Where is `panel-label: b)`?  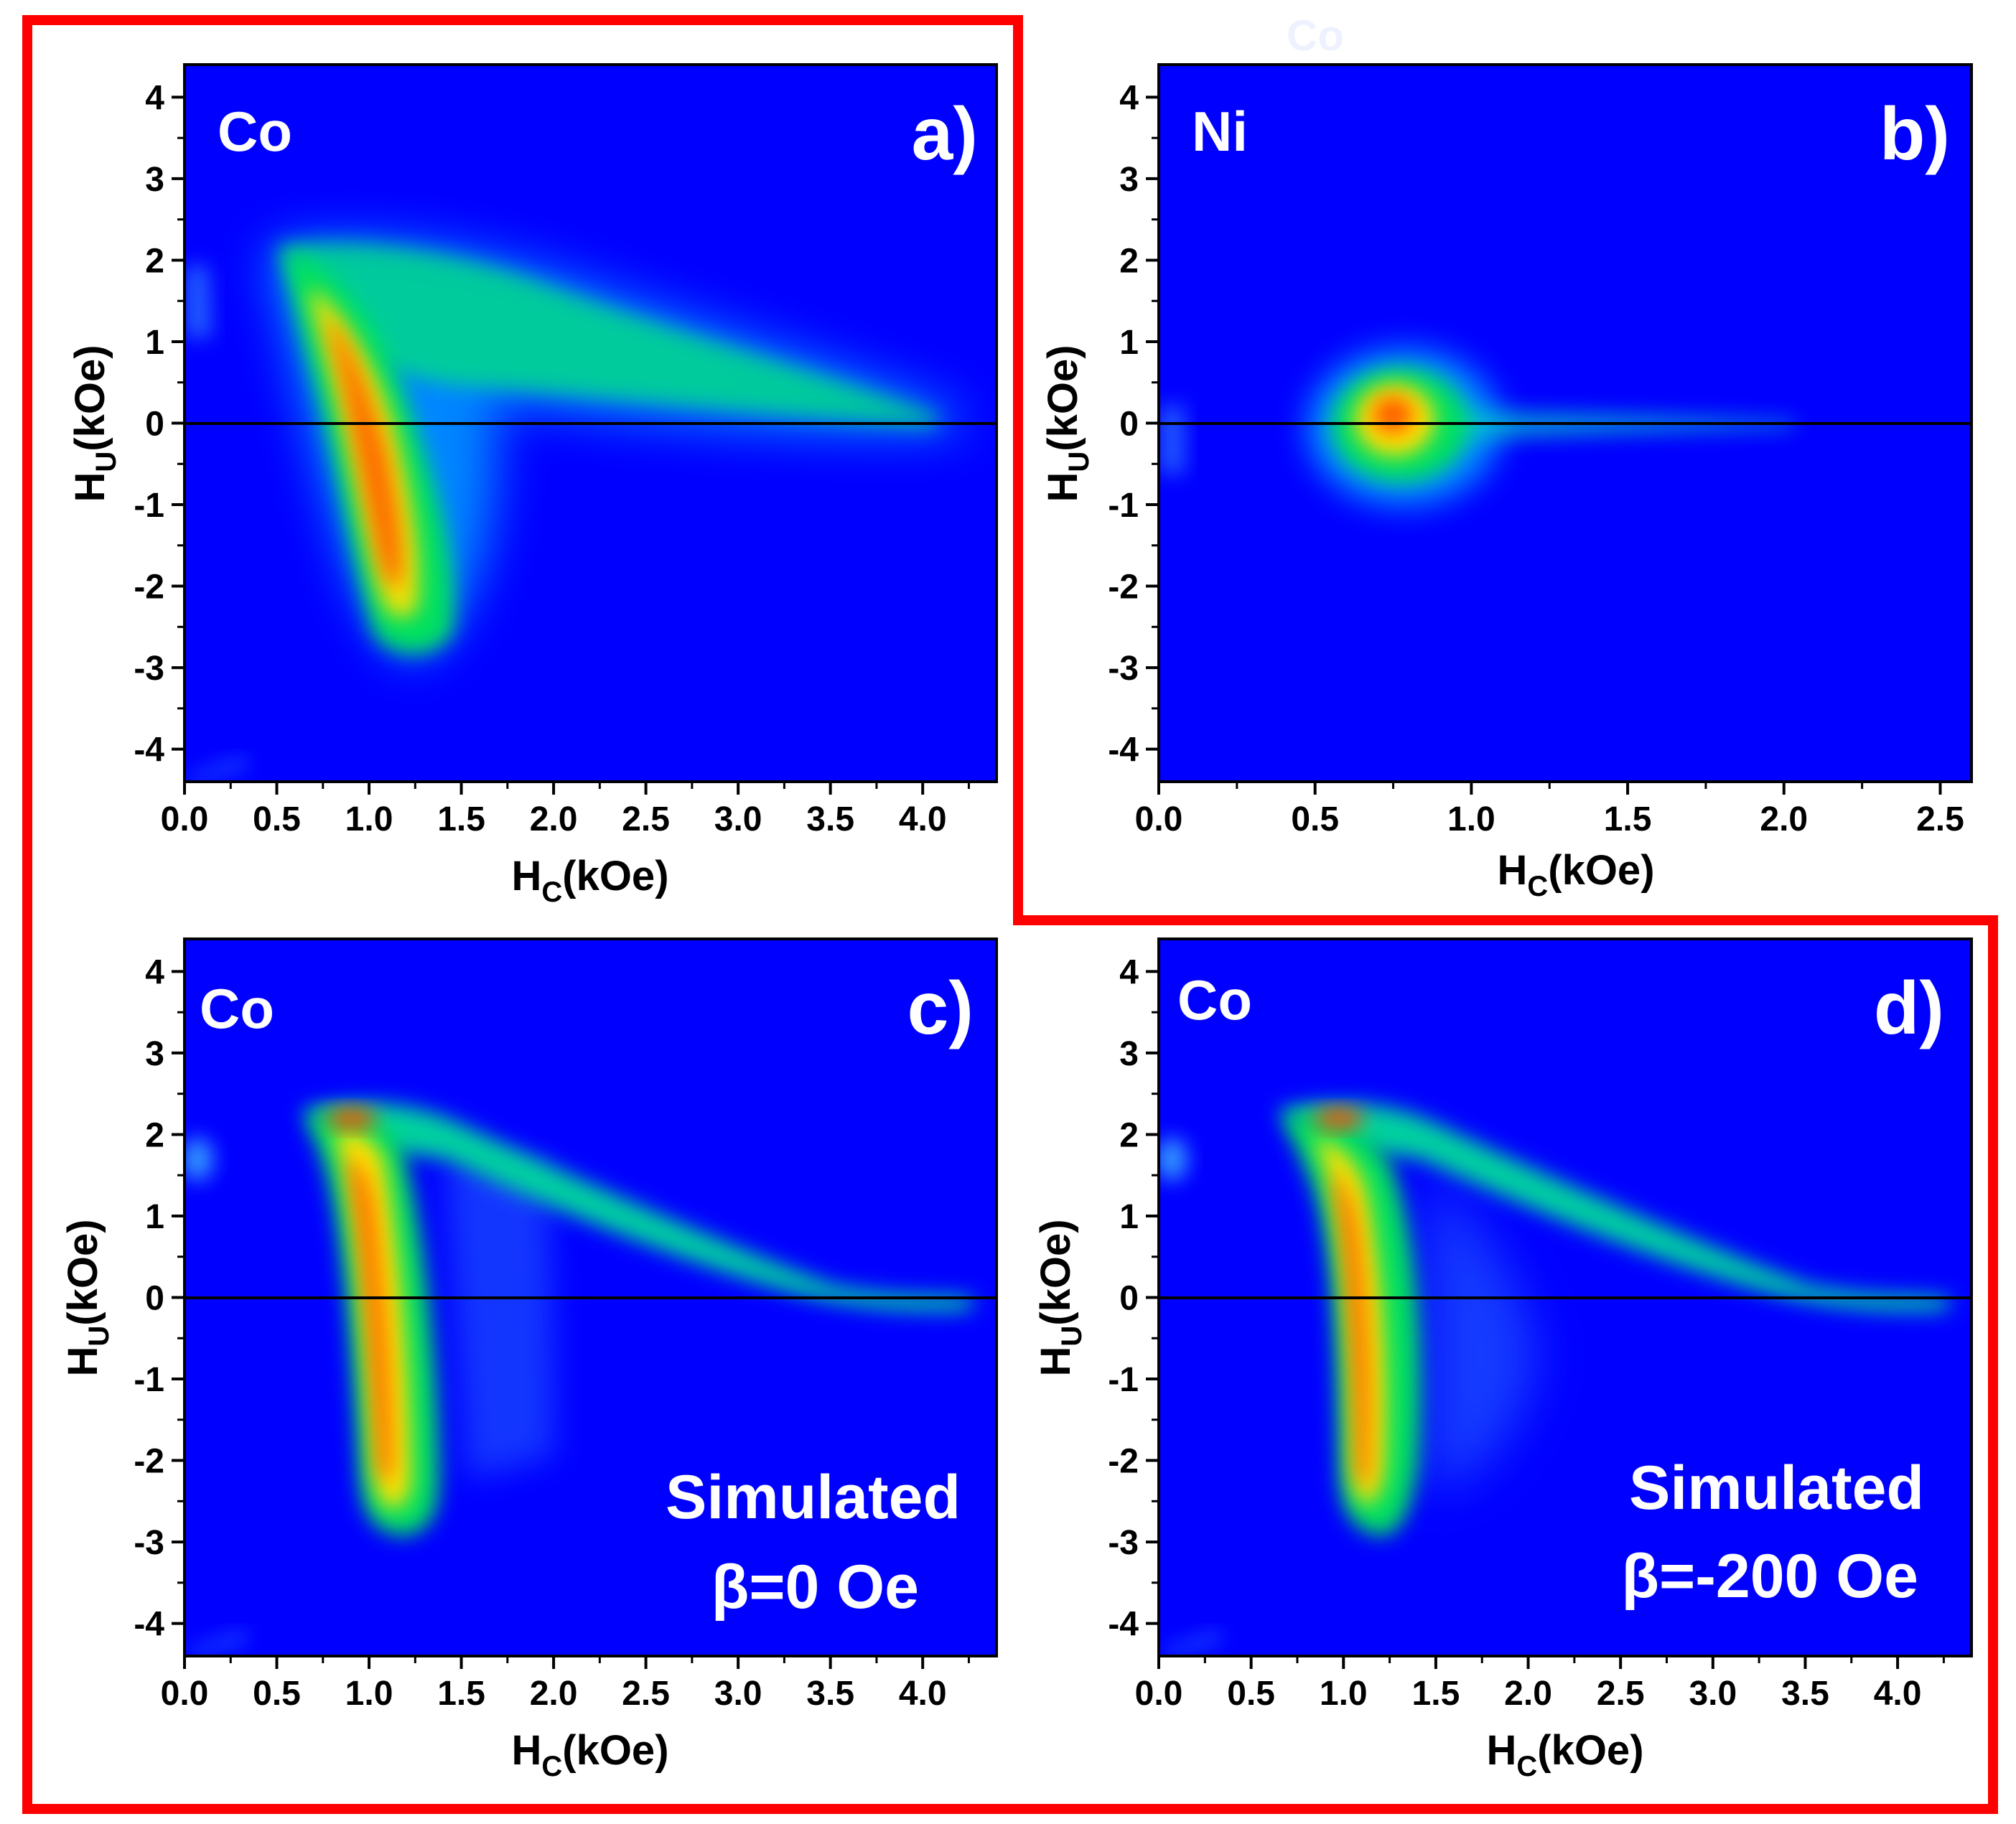
panel-label: b) is located at coordinates (1915, 134).